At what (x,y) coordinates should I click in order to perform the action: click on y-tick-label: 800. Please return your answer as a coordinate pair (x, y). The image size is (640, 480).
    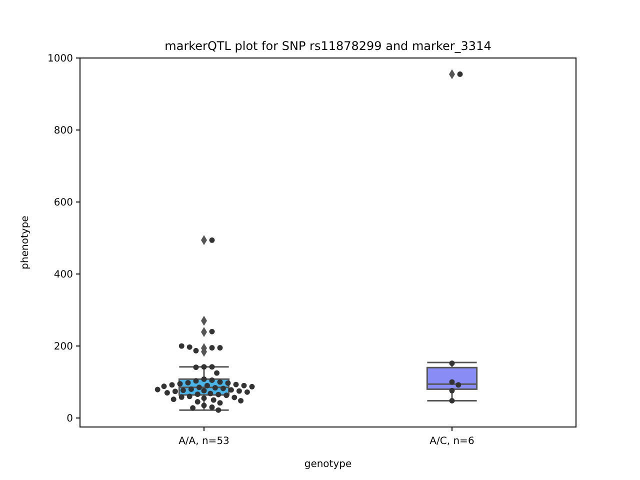
    Looking at the image, I should click on (63, 131).